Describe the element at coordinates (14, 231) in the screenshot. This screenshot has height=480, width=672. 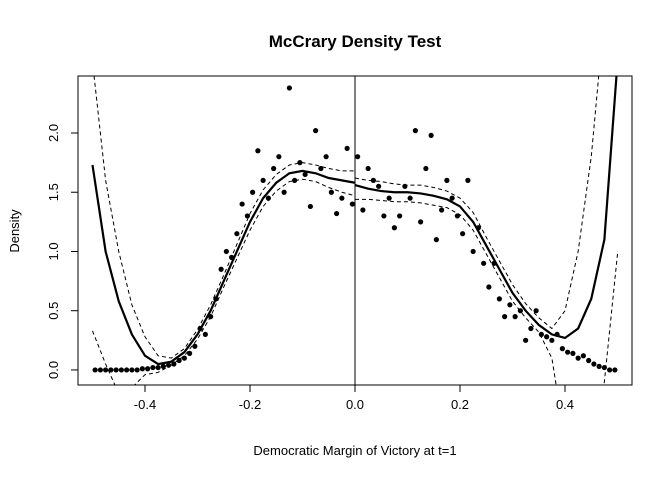
I see `y-axis-label: Density` at that location.